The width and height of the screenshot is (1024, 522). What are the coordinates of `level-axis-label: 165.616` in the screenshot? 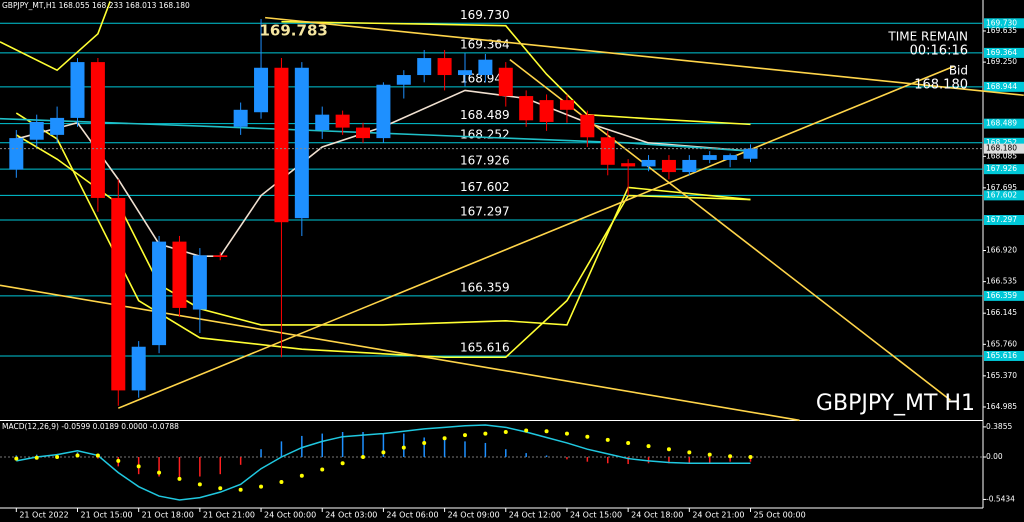 It's located at (1001, 355).